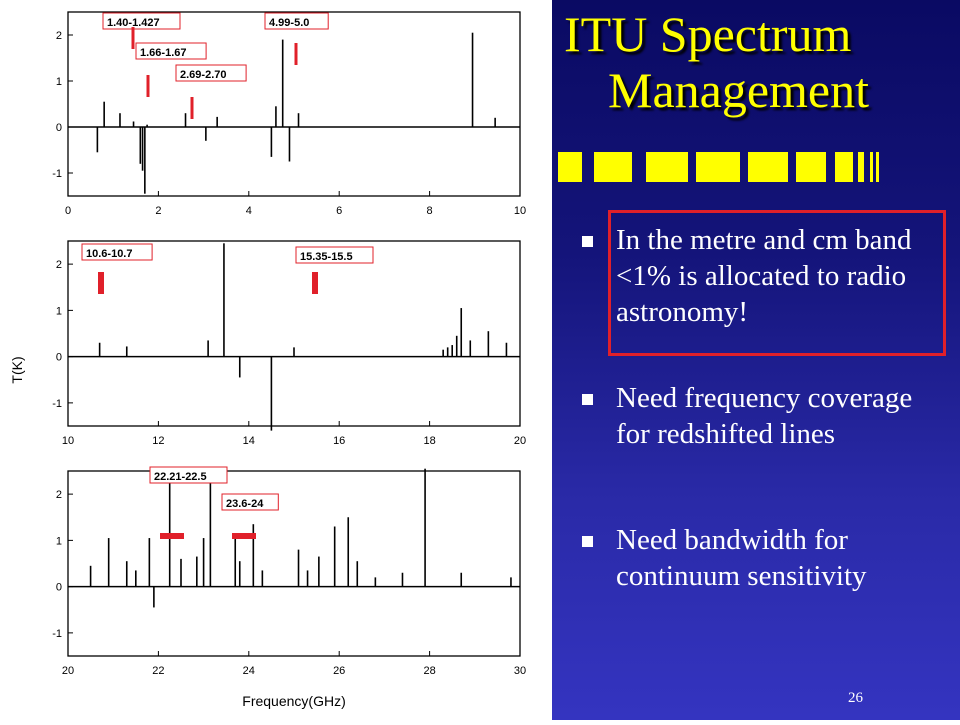  I want to click on bullet-text: Need bandwidth for continuum sensitivity, so click(741, 558).